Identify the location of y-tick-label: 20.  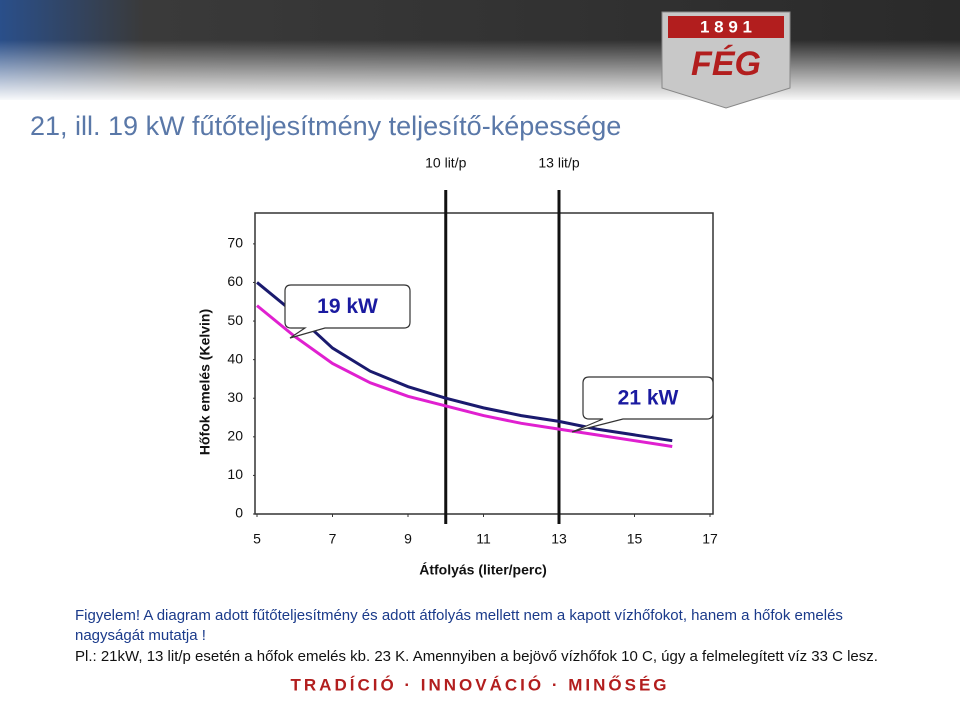
(235, 436).